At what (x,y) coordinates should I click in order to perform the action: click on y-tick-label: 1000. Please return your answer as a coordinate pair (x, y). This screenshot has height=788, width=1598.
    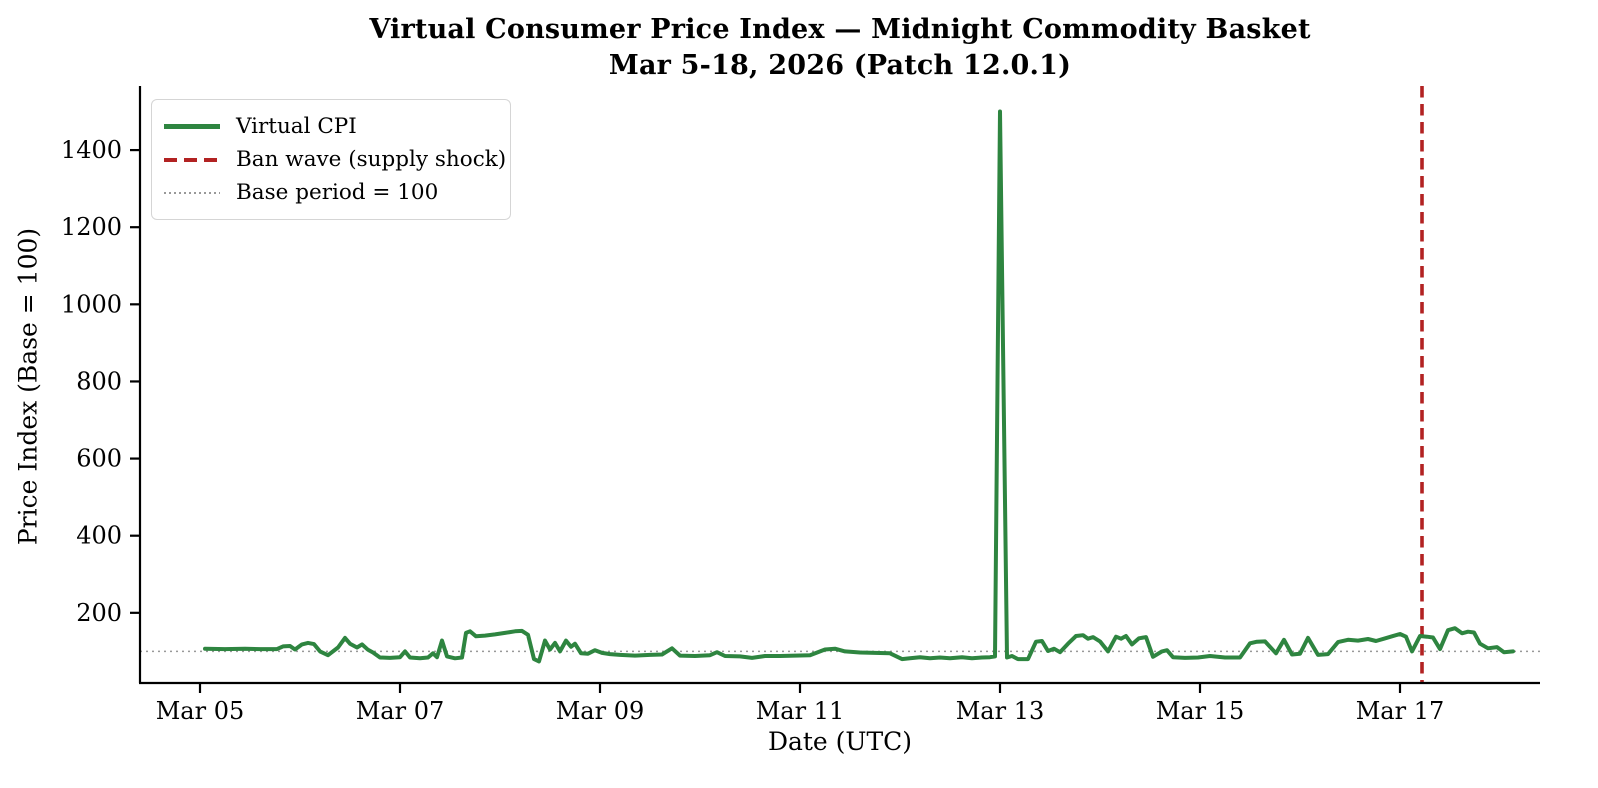
    Looking at the image, I should click on (91, 304).